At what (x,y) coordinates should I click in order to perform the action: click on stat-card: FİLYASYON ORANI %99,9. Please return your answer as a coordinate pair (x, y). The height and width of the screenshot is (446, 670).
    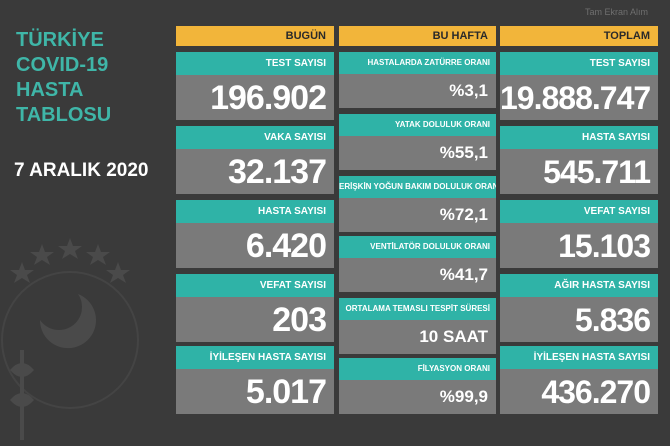
    Looking at the image, I should click on (417, 386).